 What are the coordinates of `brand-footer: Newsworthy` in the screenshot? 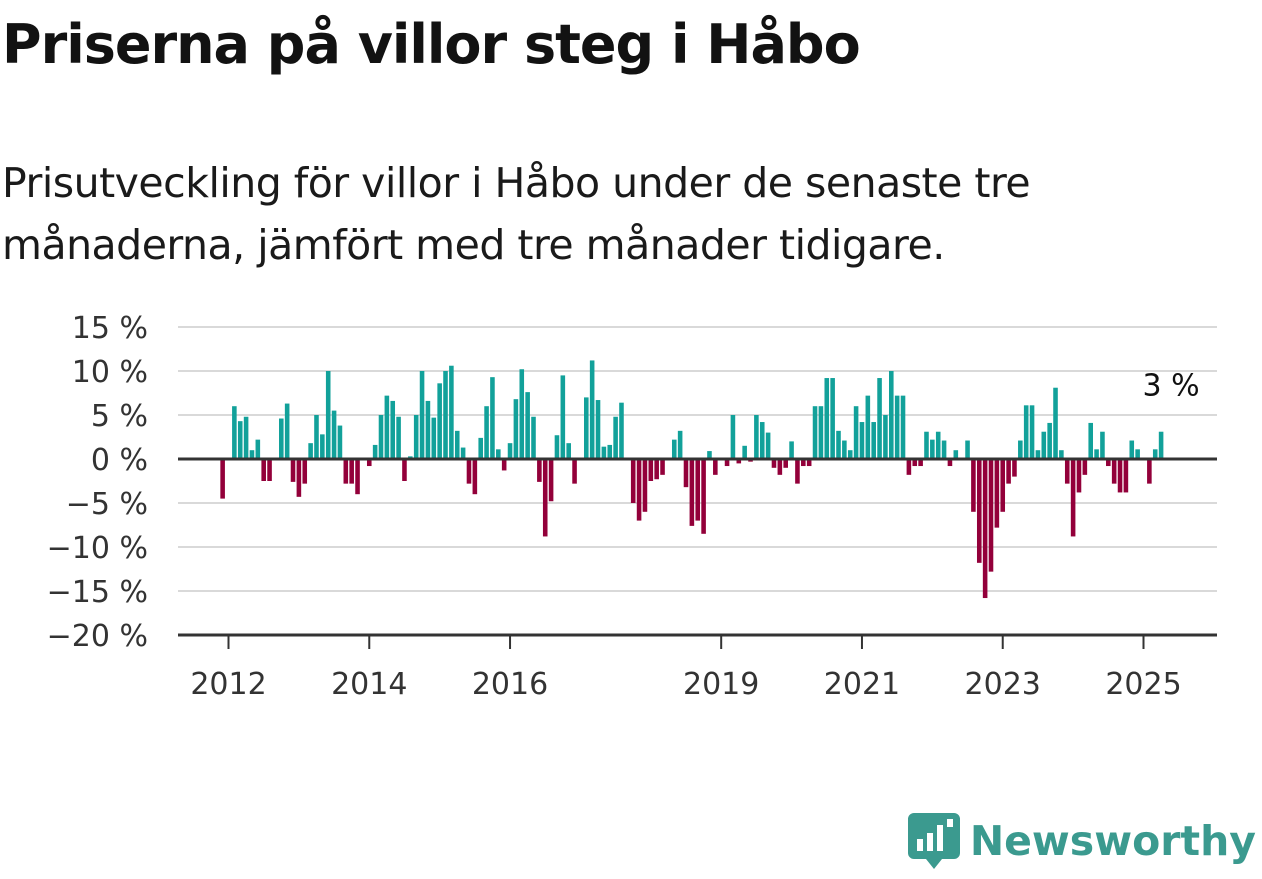 It's located at (1081, 841).